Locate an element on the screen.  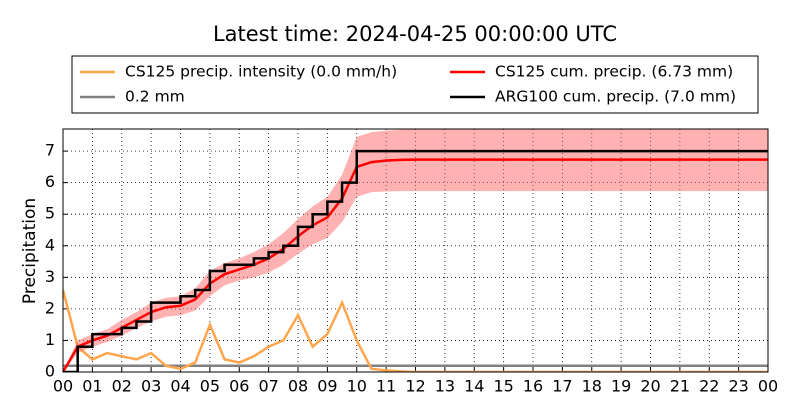
x-tick-label: 20 is located at coordinates (650, 386).